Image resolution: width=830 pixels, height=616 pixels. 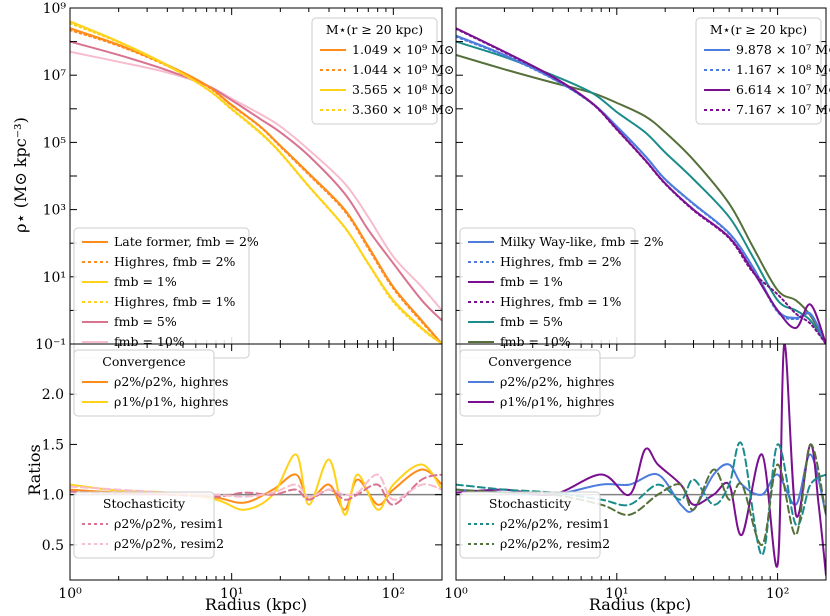 I want to click on top-left-mass-legend-entry: 3.360 × 10⁸ M⊙, so click(x=403, y=109).